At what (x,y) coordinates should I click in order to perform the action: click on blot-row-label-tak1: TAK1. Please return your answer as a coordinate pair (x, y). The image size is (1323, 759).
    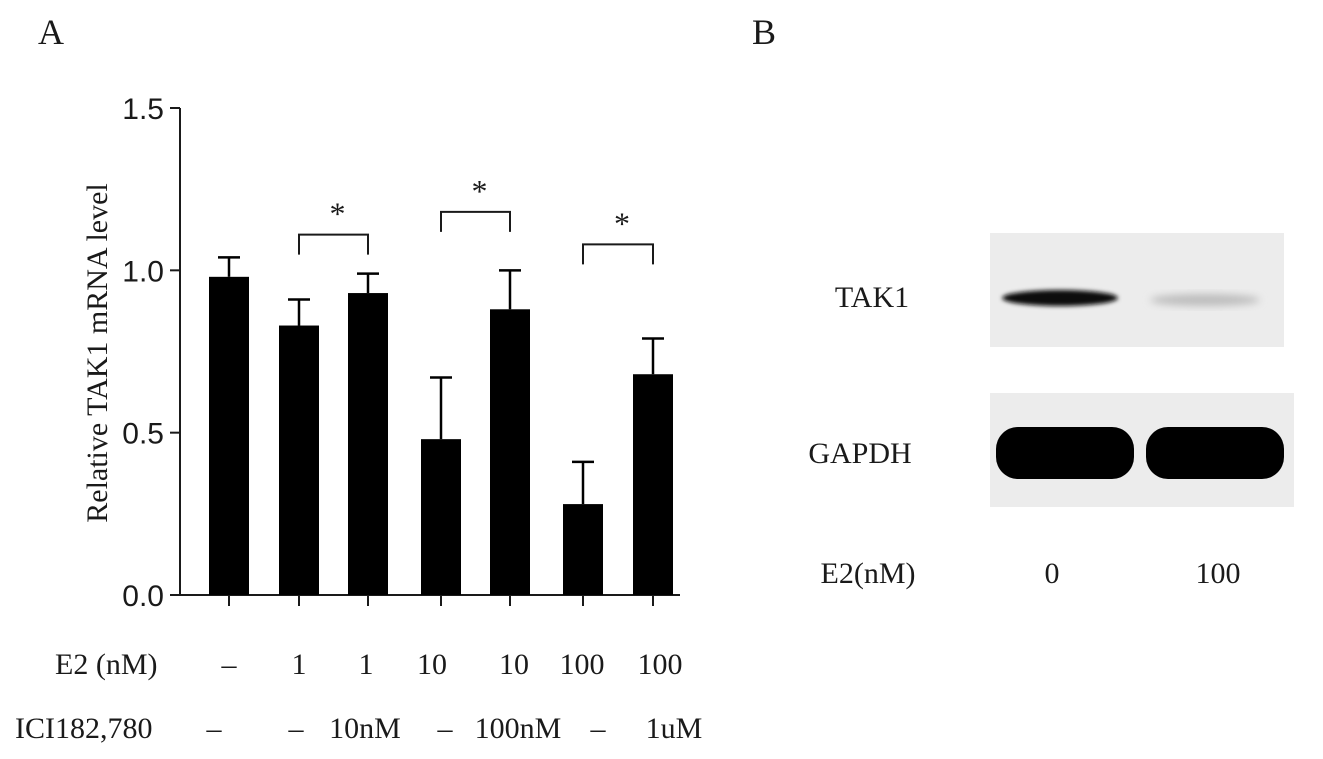
    Looking at the image, I should click on (872, 297).